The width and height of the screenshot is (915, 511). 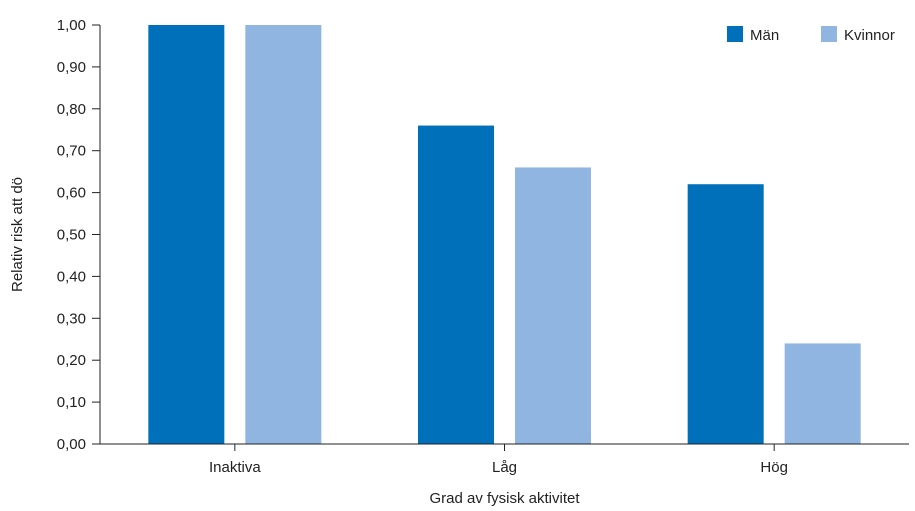 I want to click on y-axis-title: Relativ risk att dö, so click(x=17, y=234).